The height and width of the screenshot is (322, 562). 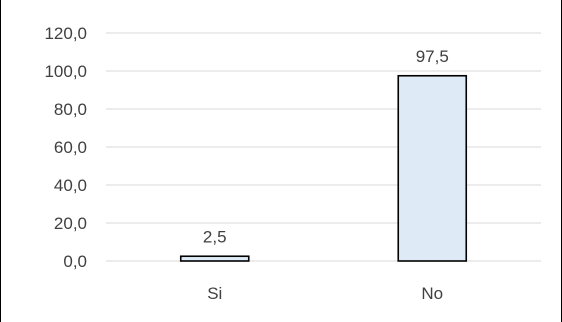 What do you see at coordinates (432, 168) in the screenshot?
I see `bar-no` at bounding box center [432, 168].